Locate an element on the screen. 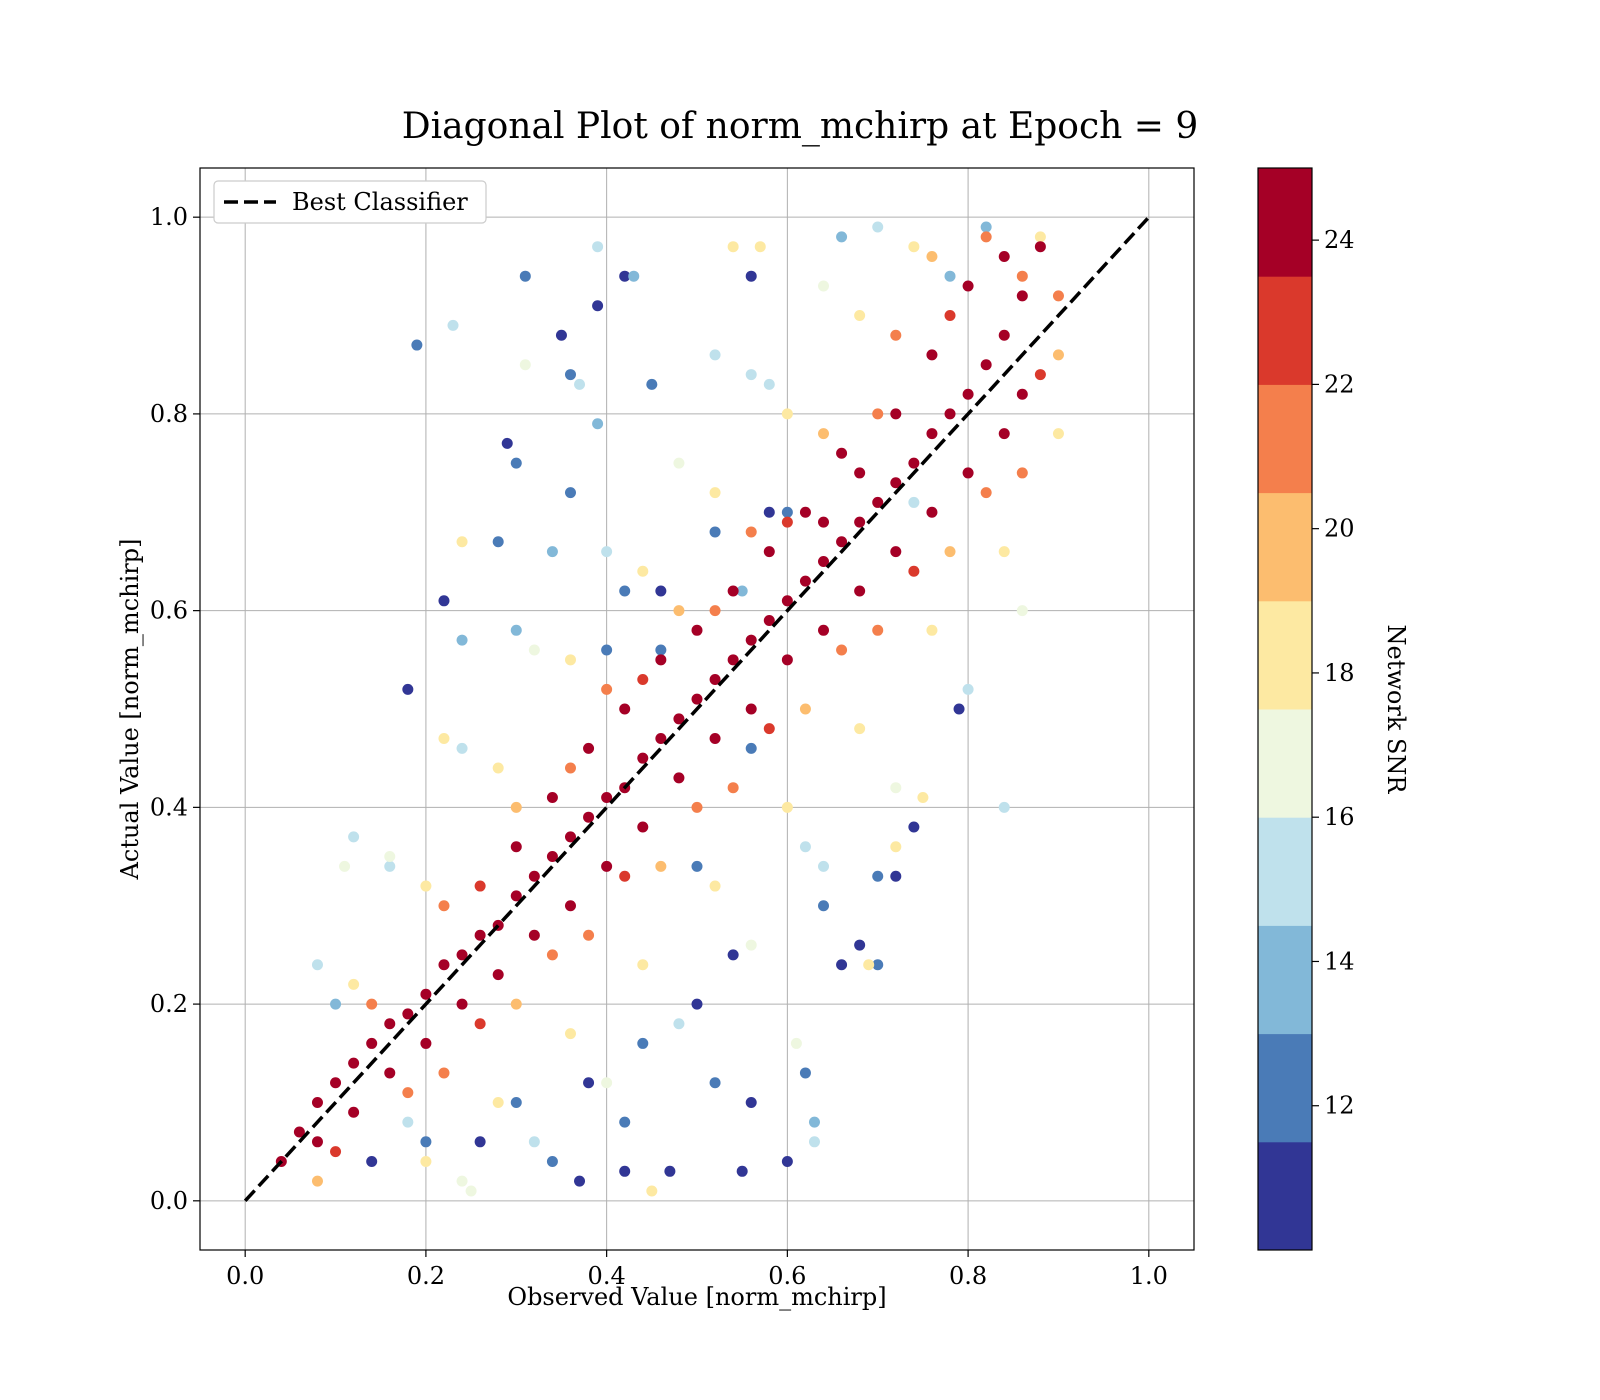 Image resolution: width=1600 pixels, height=1400 pixels. x-tick-label: 1.0 is located at coordinates (1149, 1276).